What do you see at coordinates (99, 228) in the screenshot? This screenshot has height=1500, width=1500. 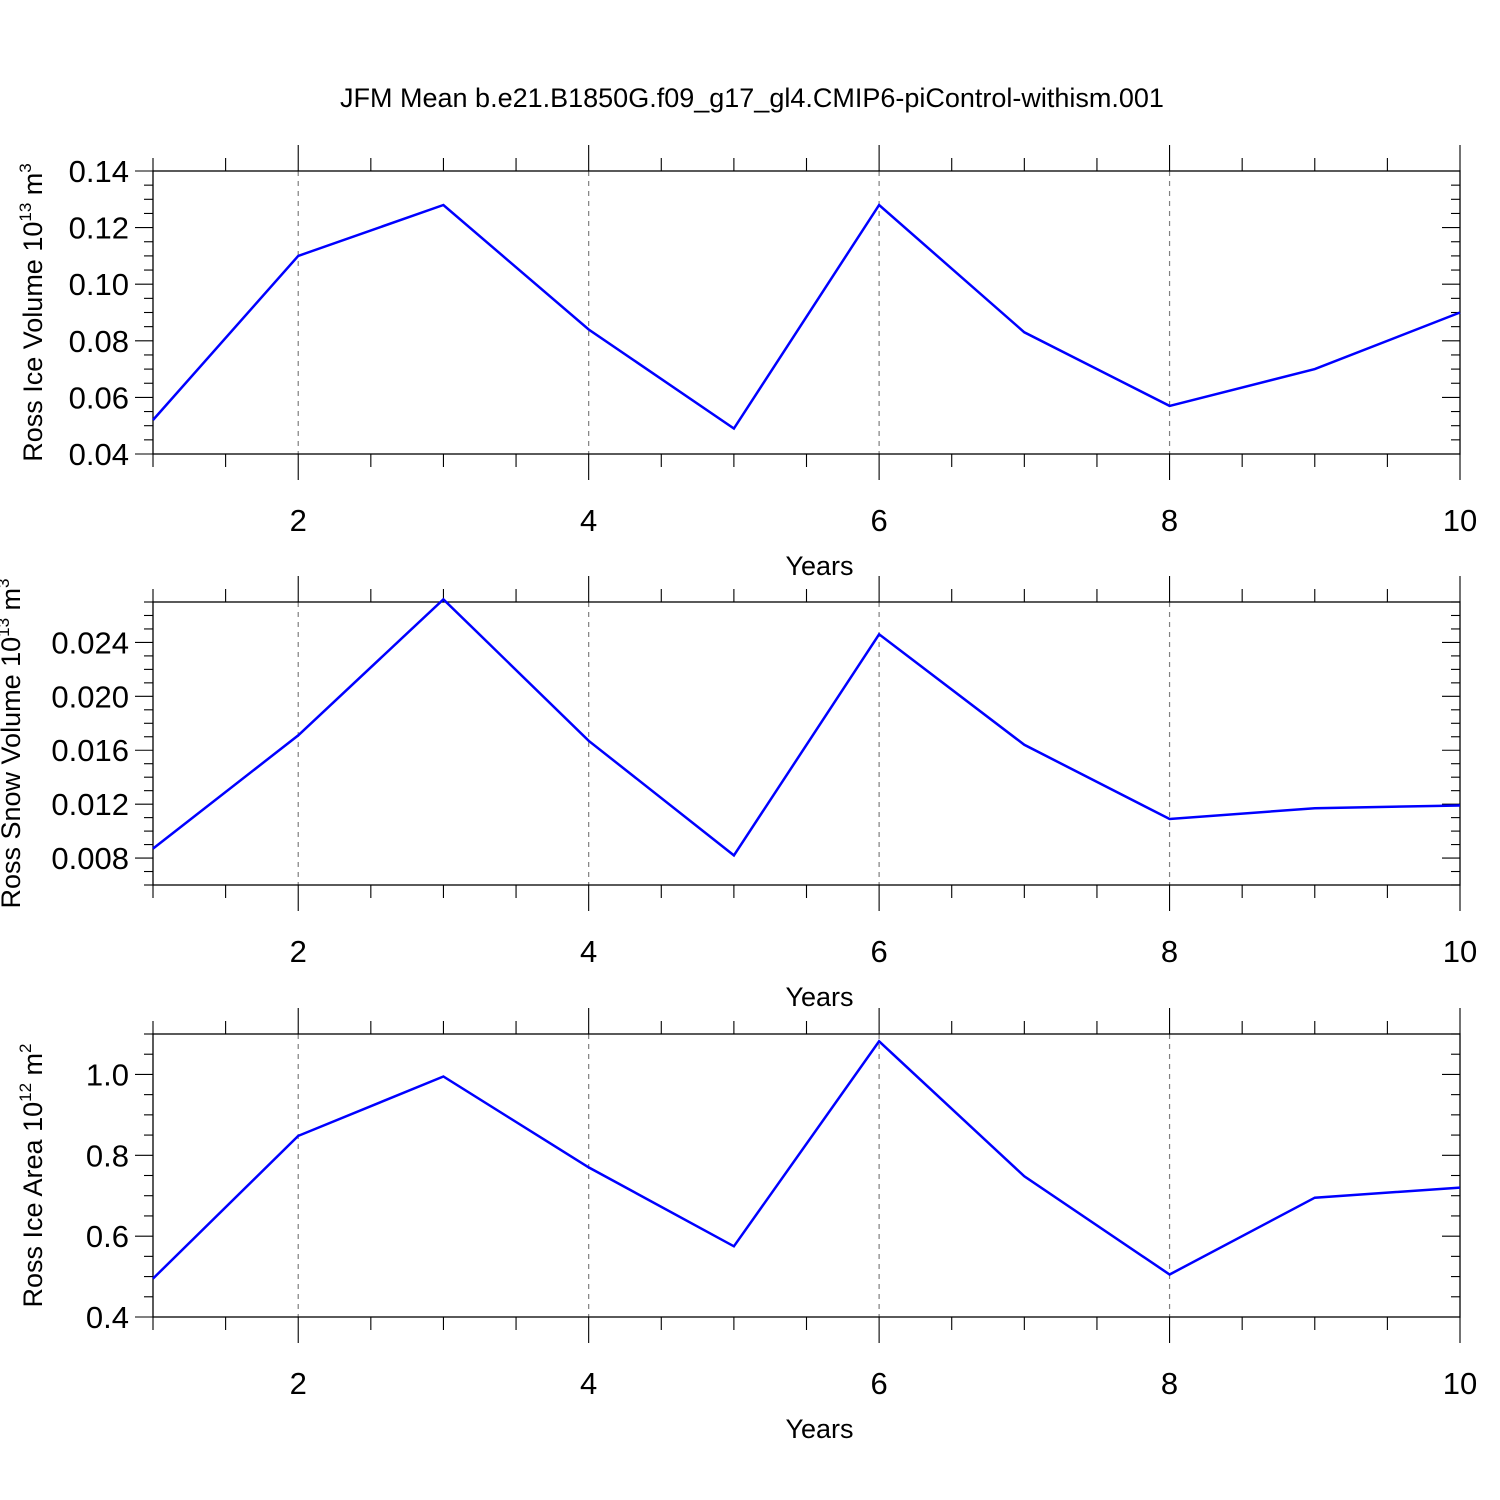 I see `y-tick-label: 0.12` at bounding box center [99, 228].